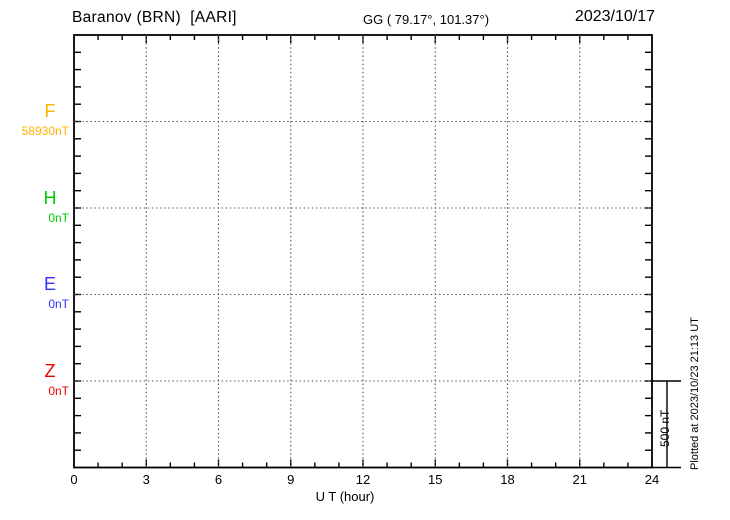 This screenshot has height=520, width=730. Describe the element at coordinates (345, 496) in the screenshot. I see `x-axis-title: U T (hour)` at that location.